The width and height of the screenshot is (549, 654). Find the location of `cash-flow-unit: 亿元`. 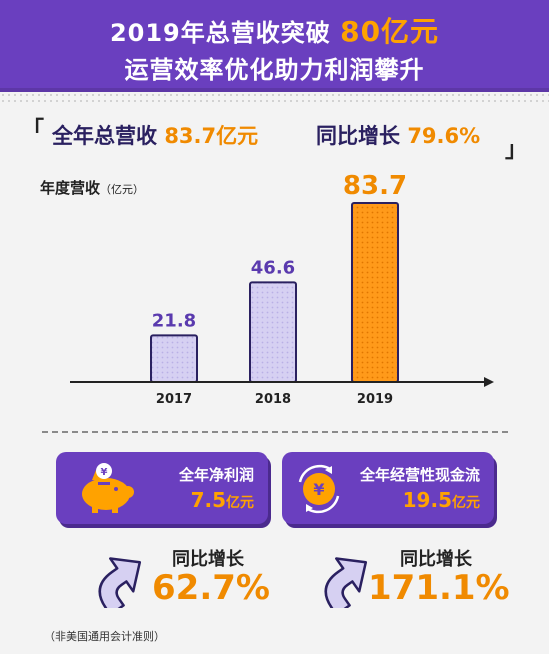

cash-flow-unit: 亿元 is located at coordinates (466, 503).